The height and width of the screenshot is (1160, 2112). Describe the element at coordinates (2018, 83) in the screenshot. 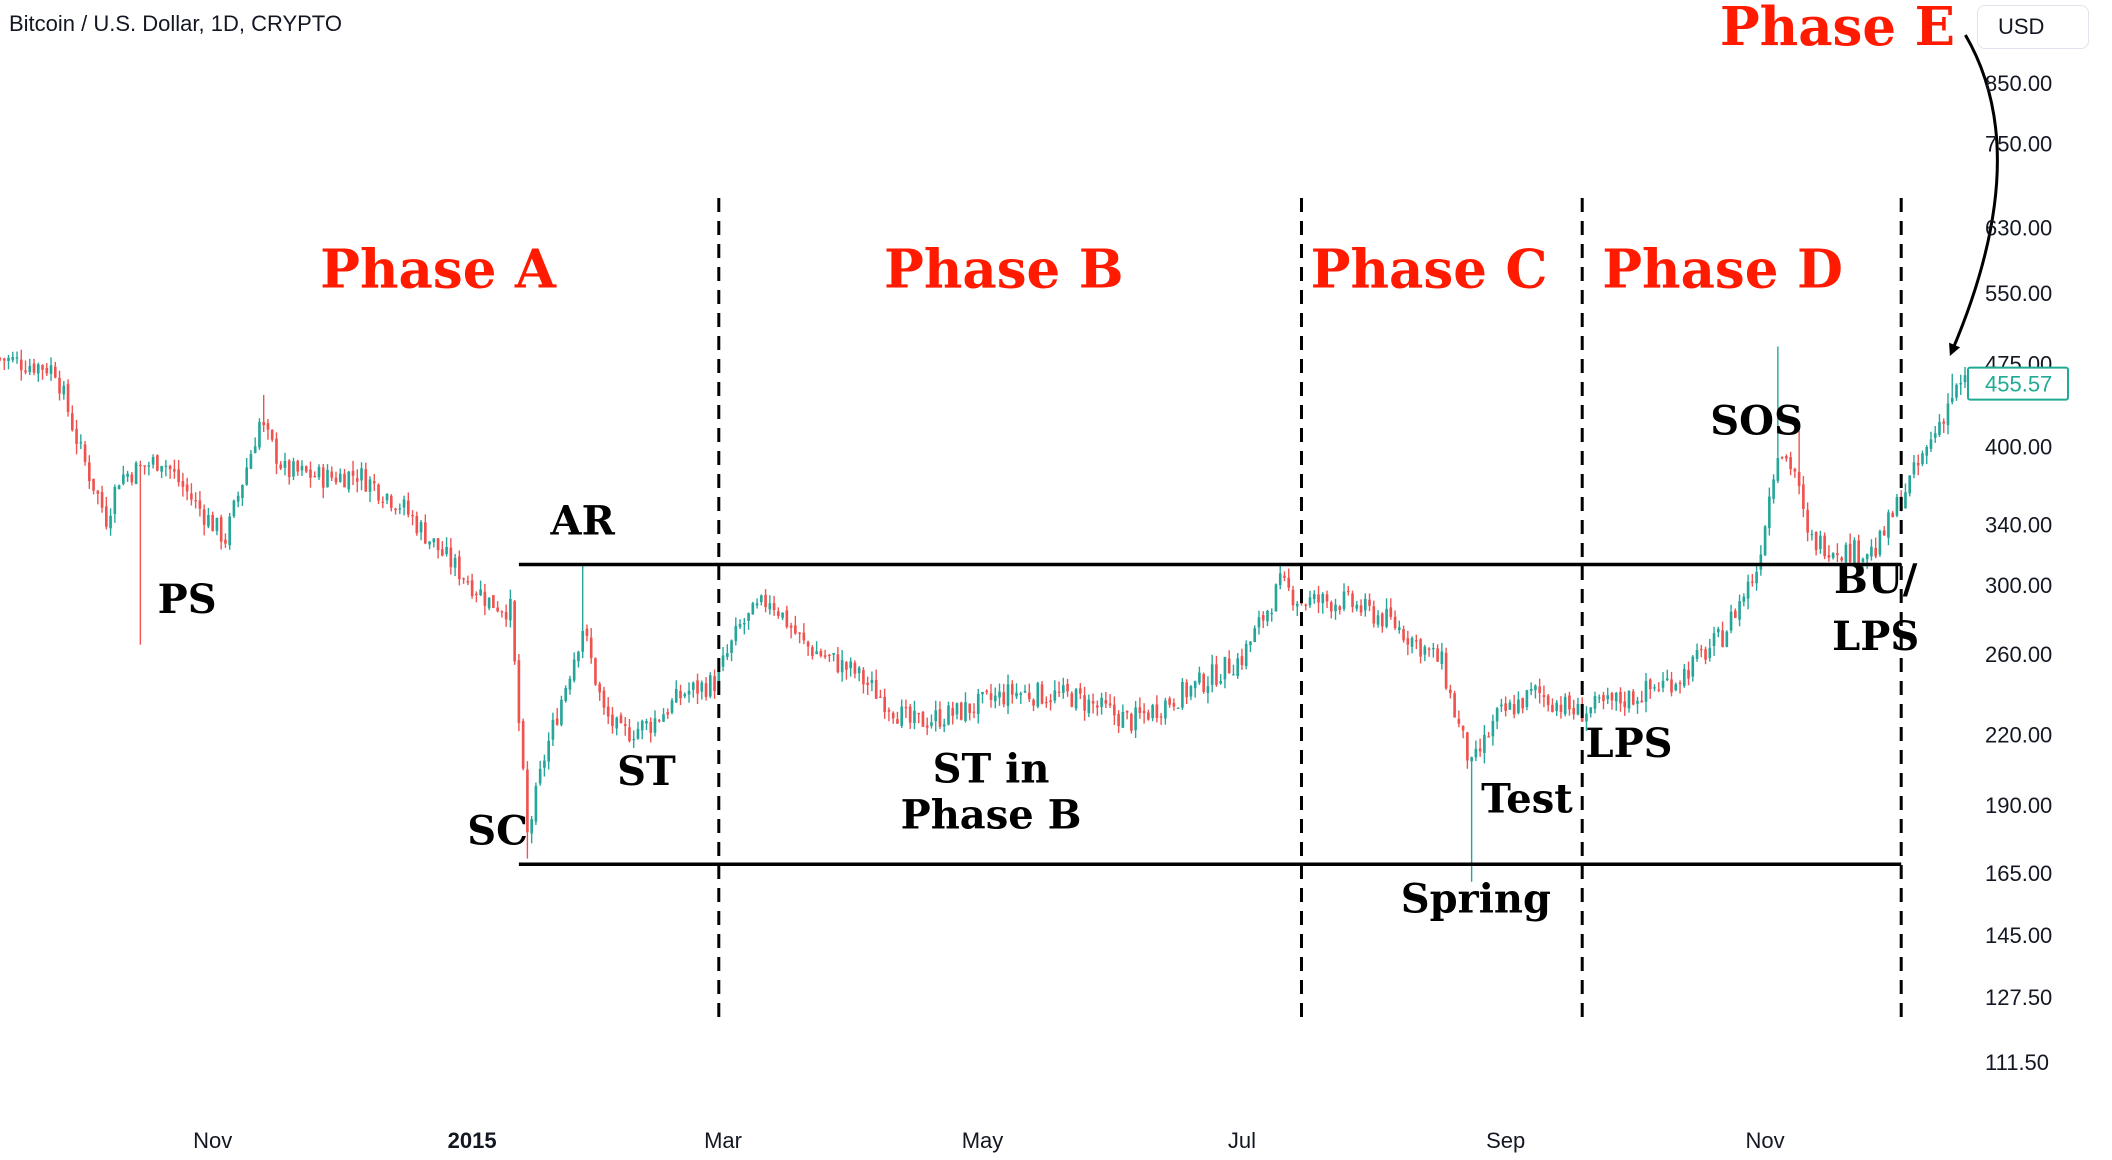

I see `y-tick-label: 850.00` at that location.